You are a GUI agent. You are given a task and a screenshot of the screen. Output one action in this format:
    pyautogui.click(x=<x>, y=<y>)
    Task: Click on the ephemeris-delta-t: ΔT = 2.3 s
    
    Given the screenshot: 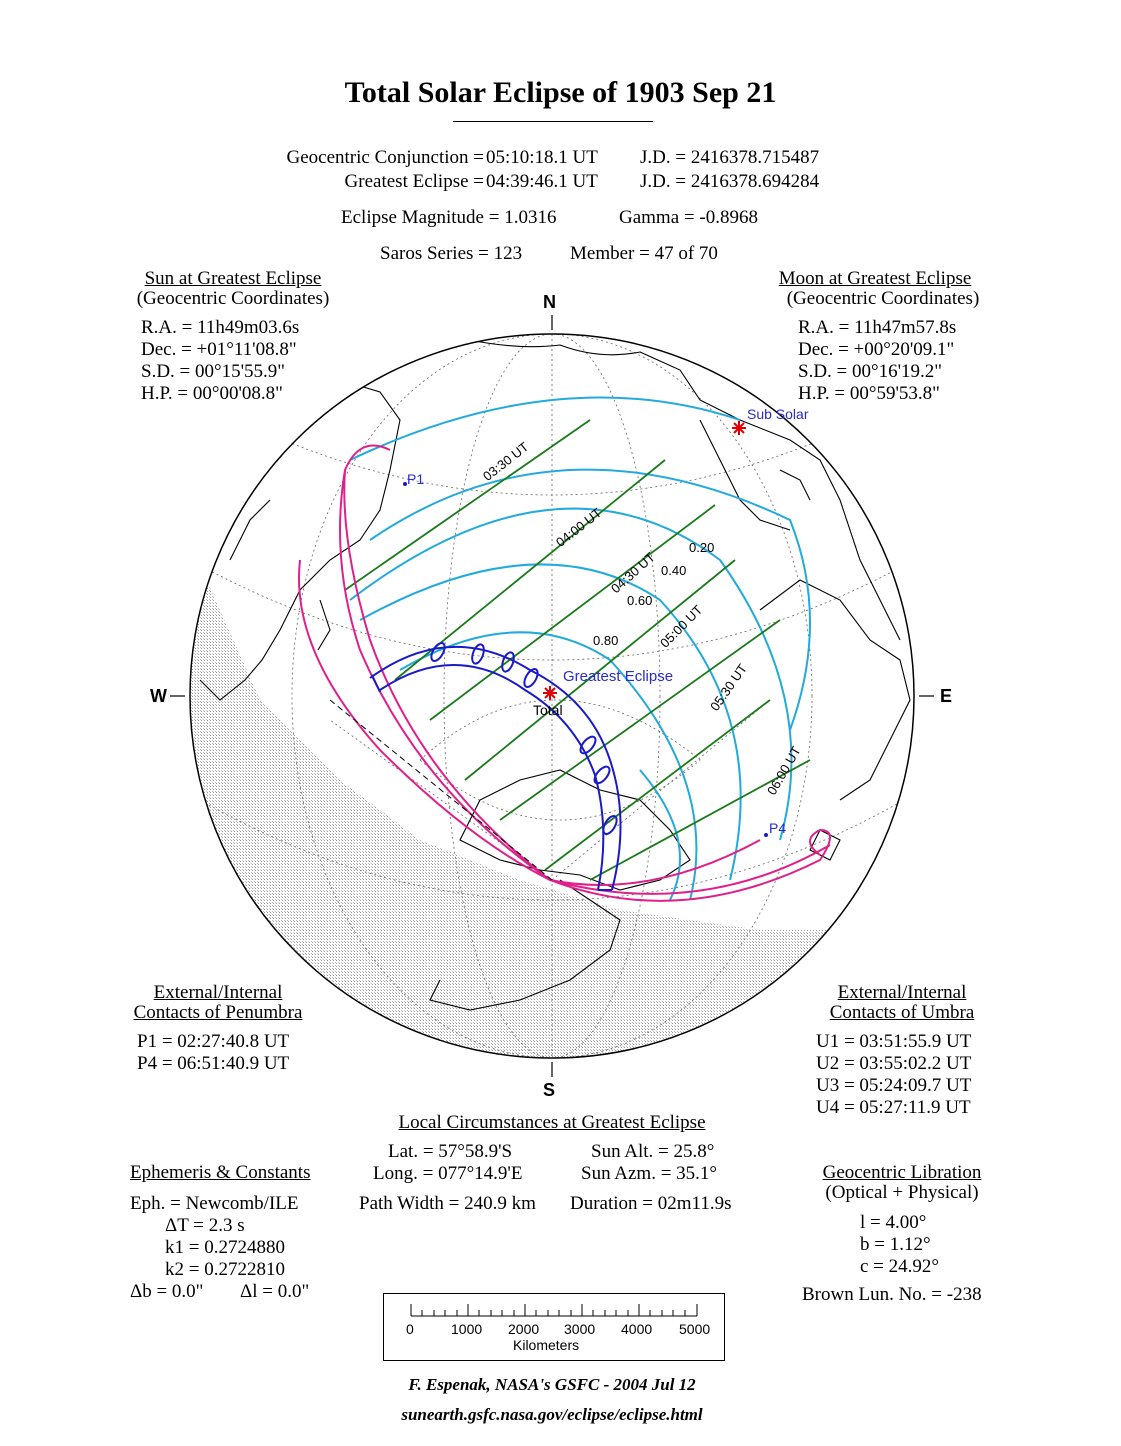 What is the action you would take?
    pyautogui.click(x=205, y=1225)
    